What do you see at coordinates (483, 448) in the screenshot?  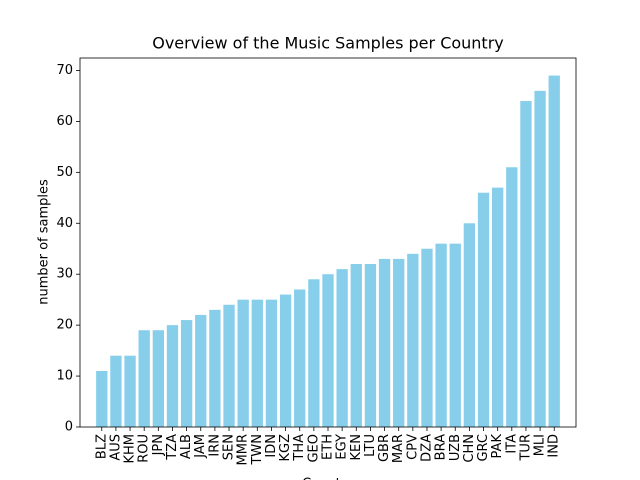 I see `x-tick-label: GRC` at bounding box center [483, 448].